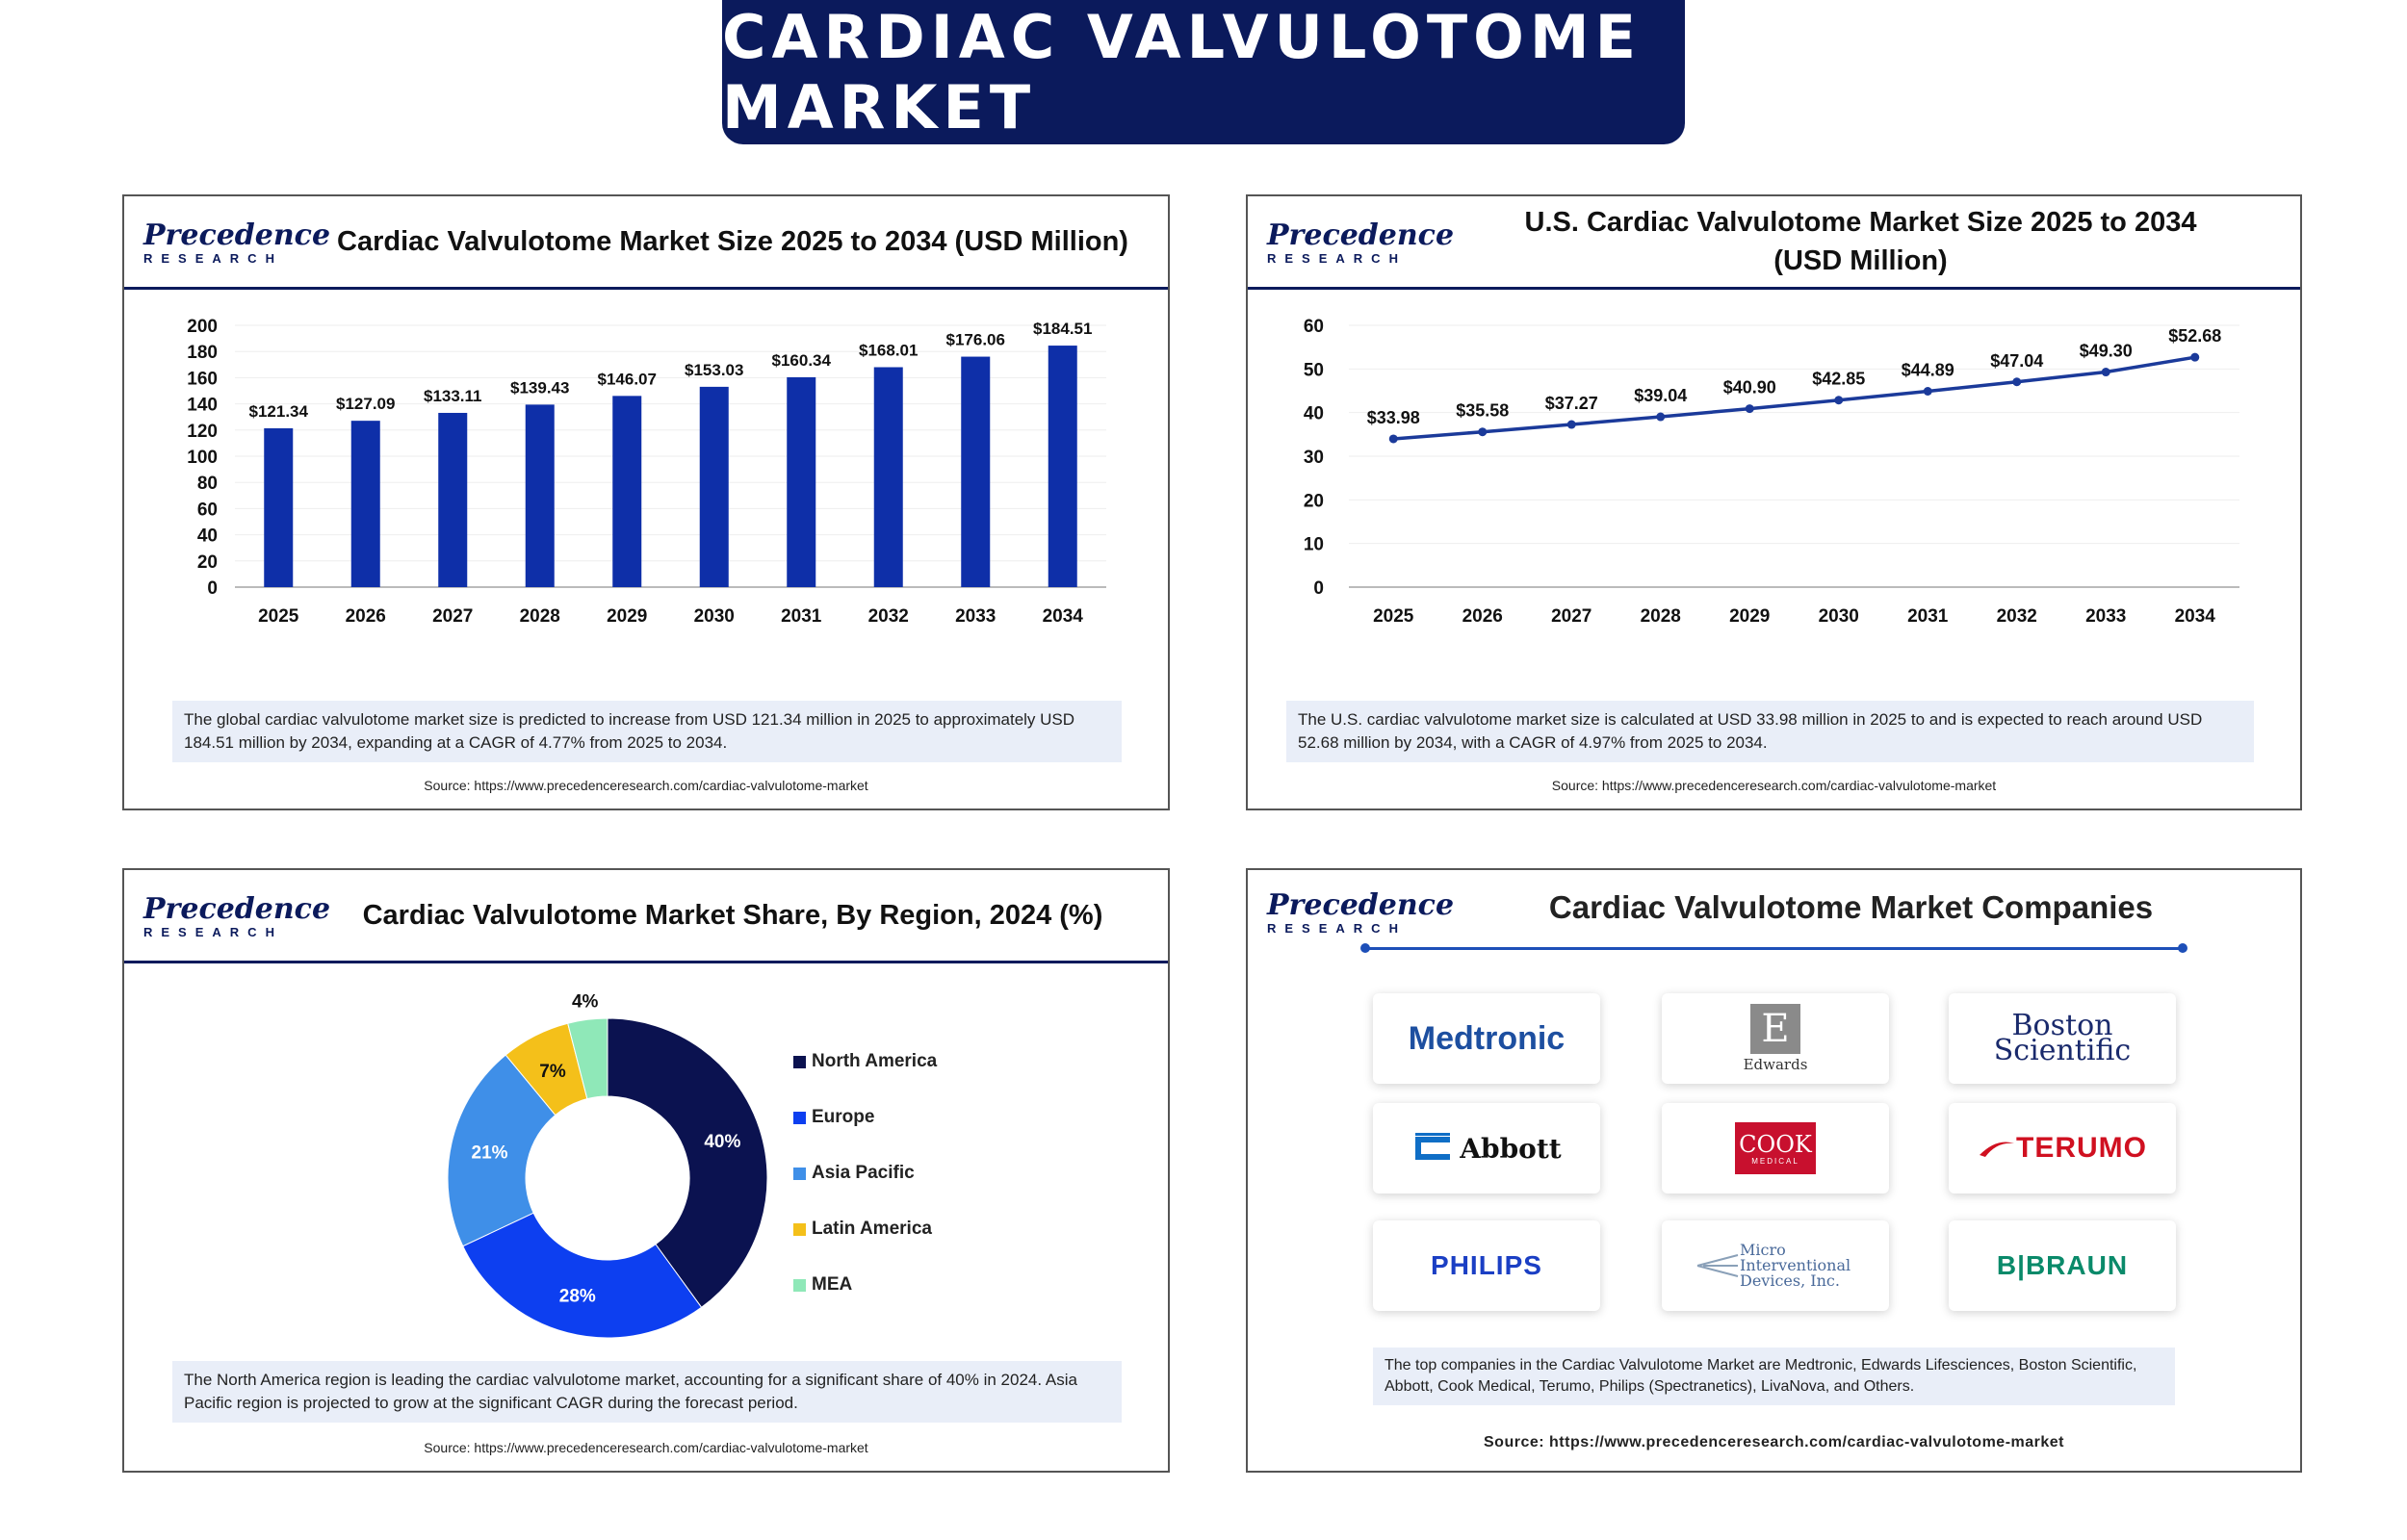 The image size is (2407, 1540). I want to click on data-label: $184.51, so click(1062, 329).